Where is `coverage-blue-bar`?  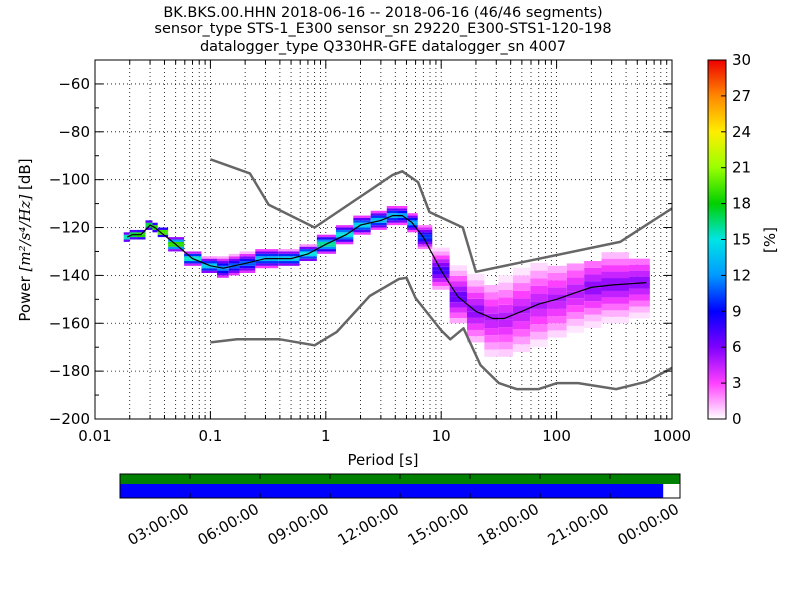
coverage-blue-bar is located at coordinates (392, 491).